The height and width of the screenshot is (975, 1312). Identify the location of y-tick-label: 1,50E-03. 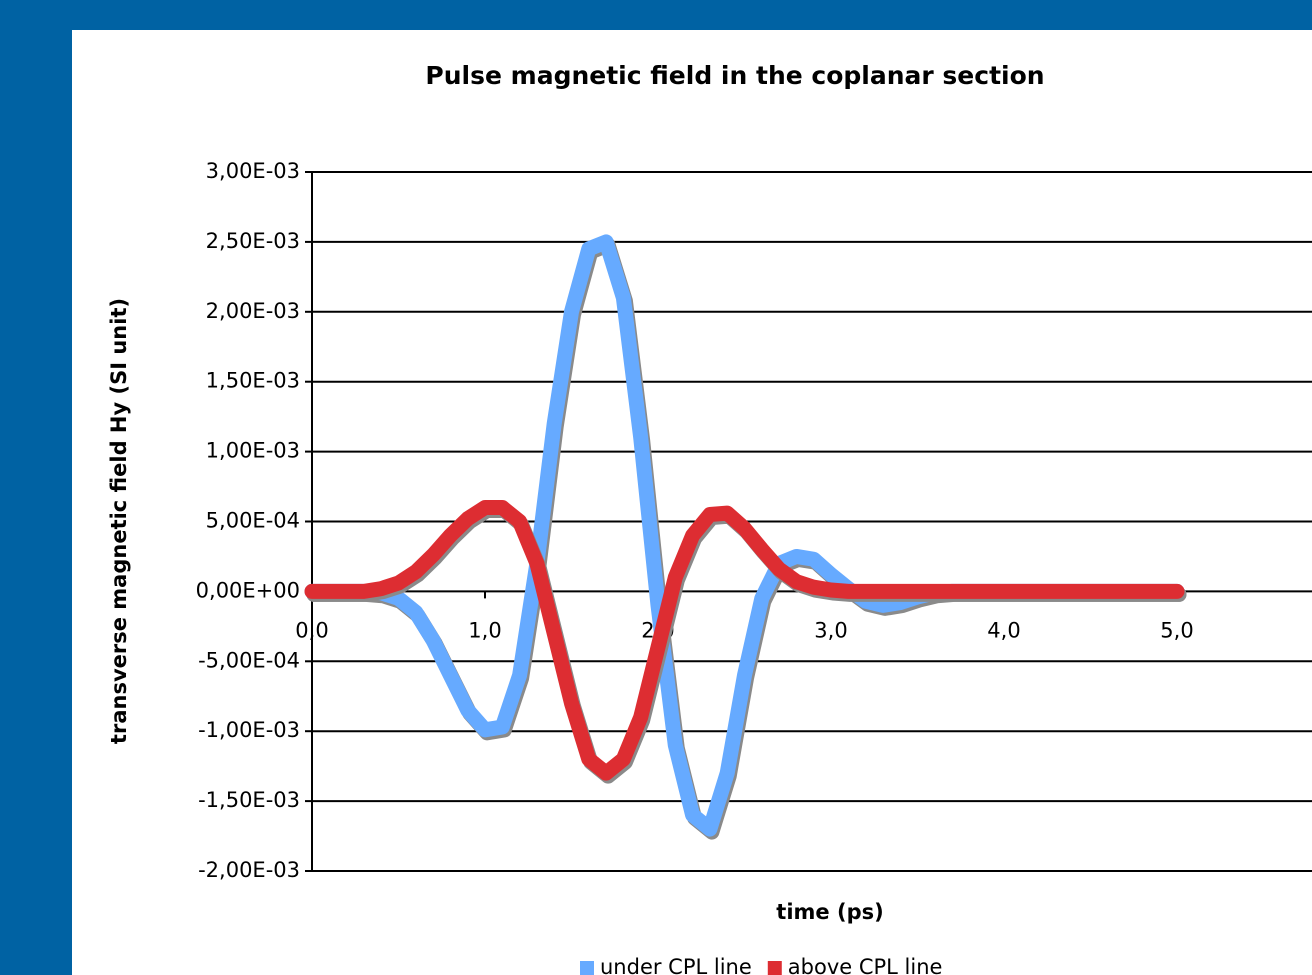
(253, 381).